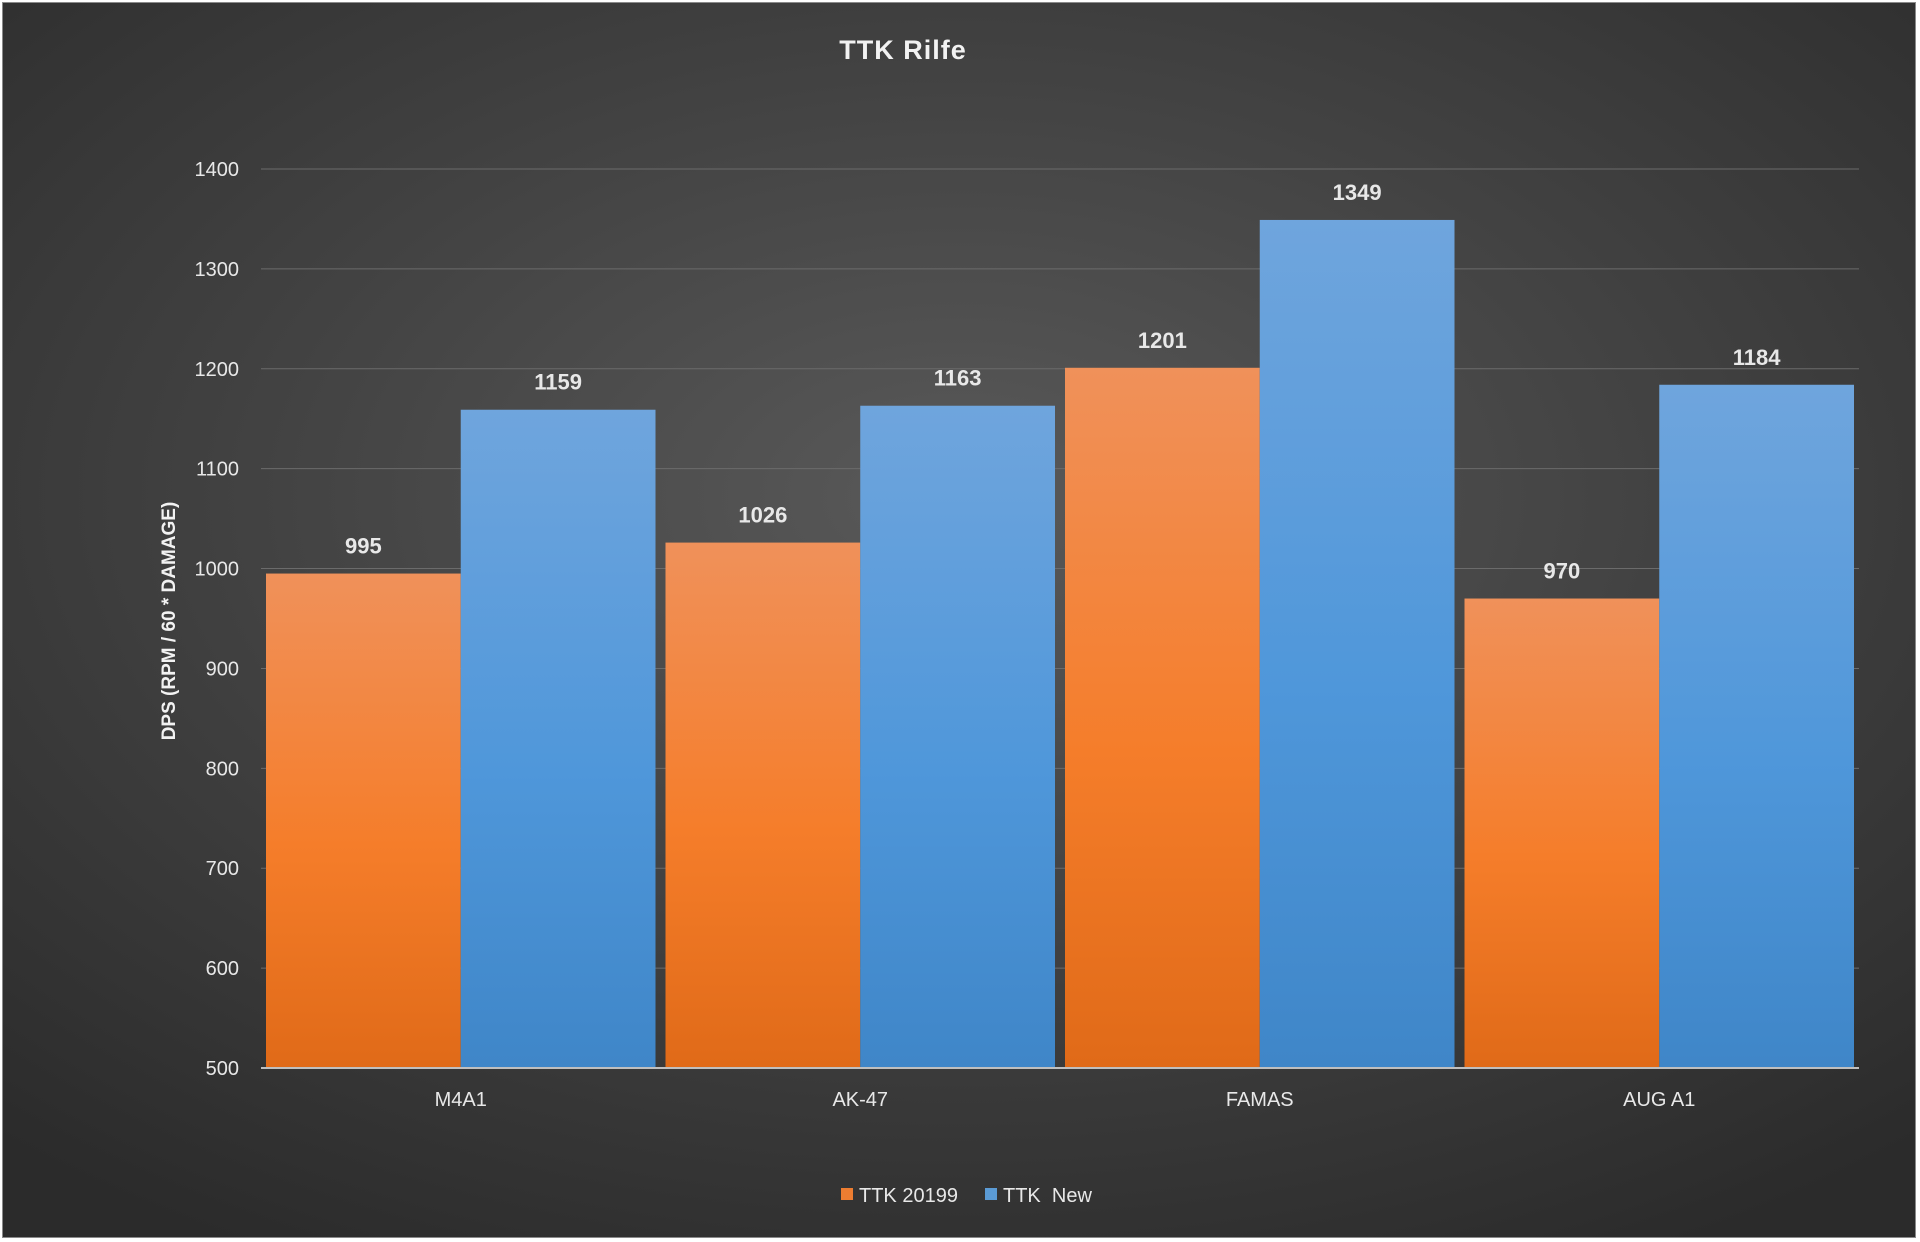  I want to click on data-label: 970, so click(1562, 571).